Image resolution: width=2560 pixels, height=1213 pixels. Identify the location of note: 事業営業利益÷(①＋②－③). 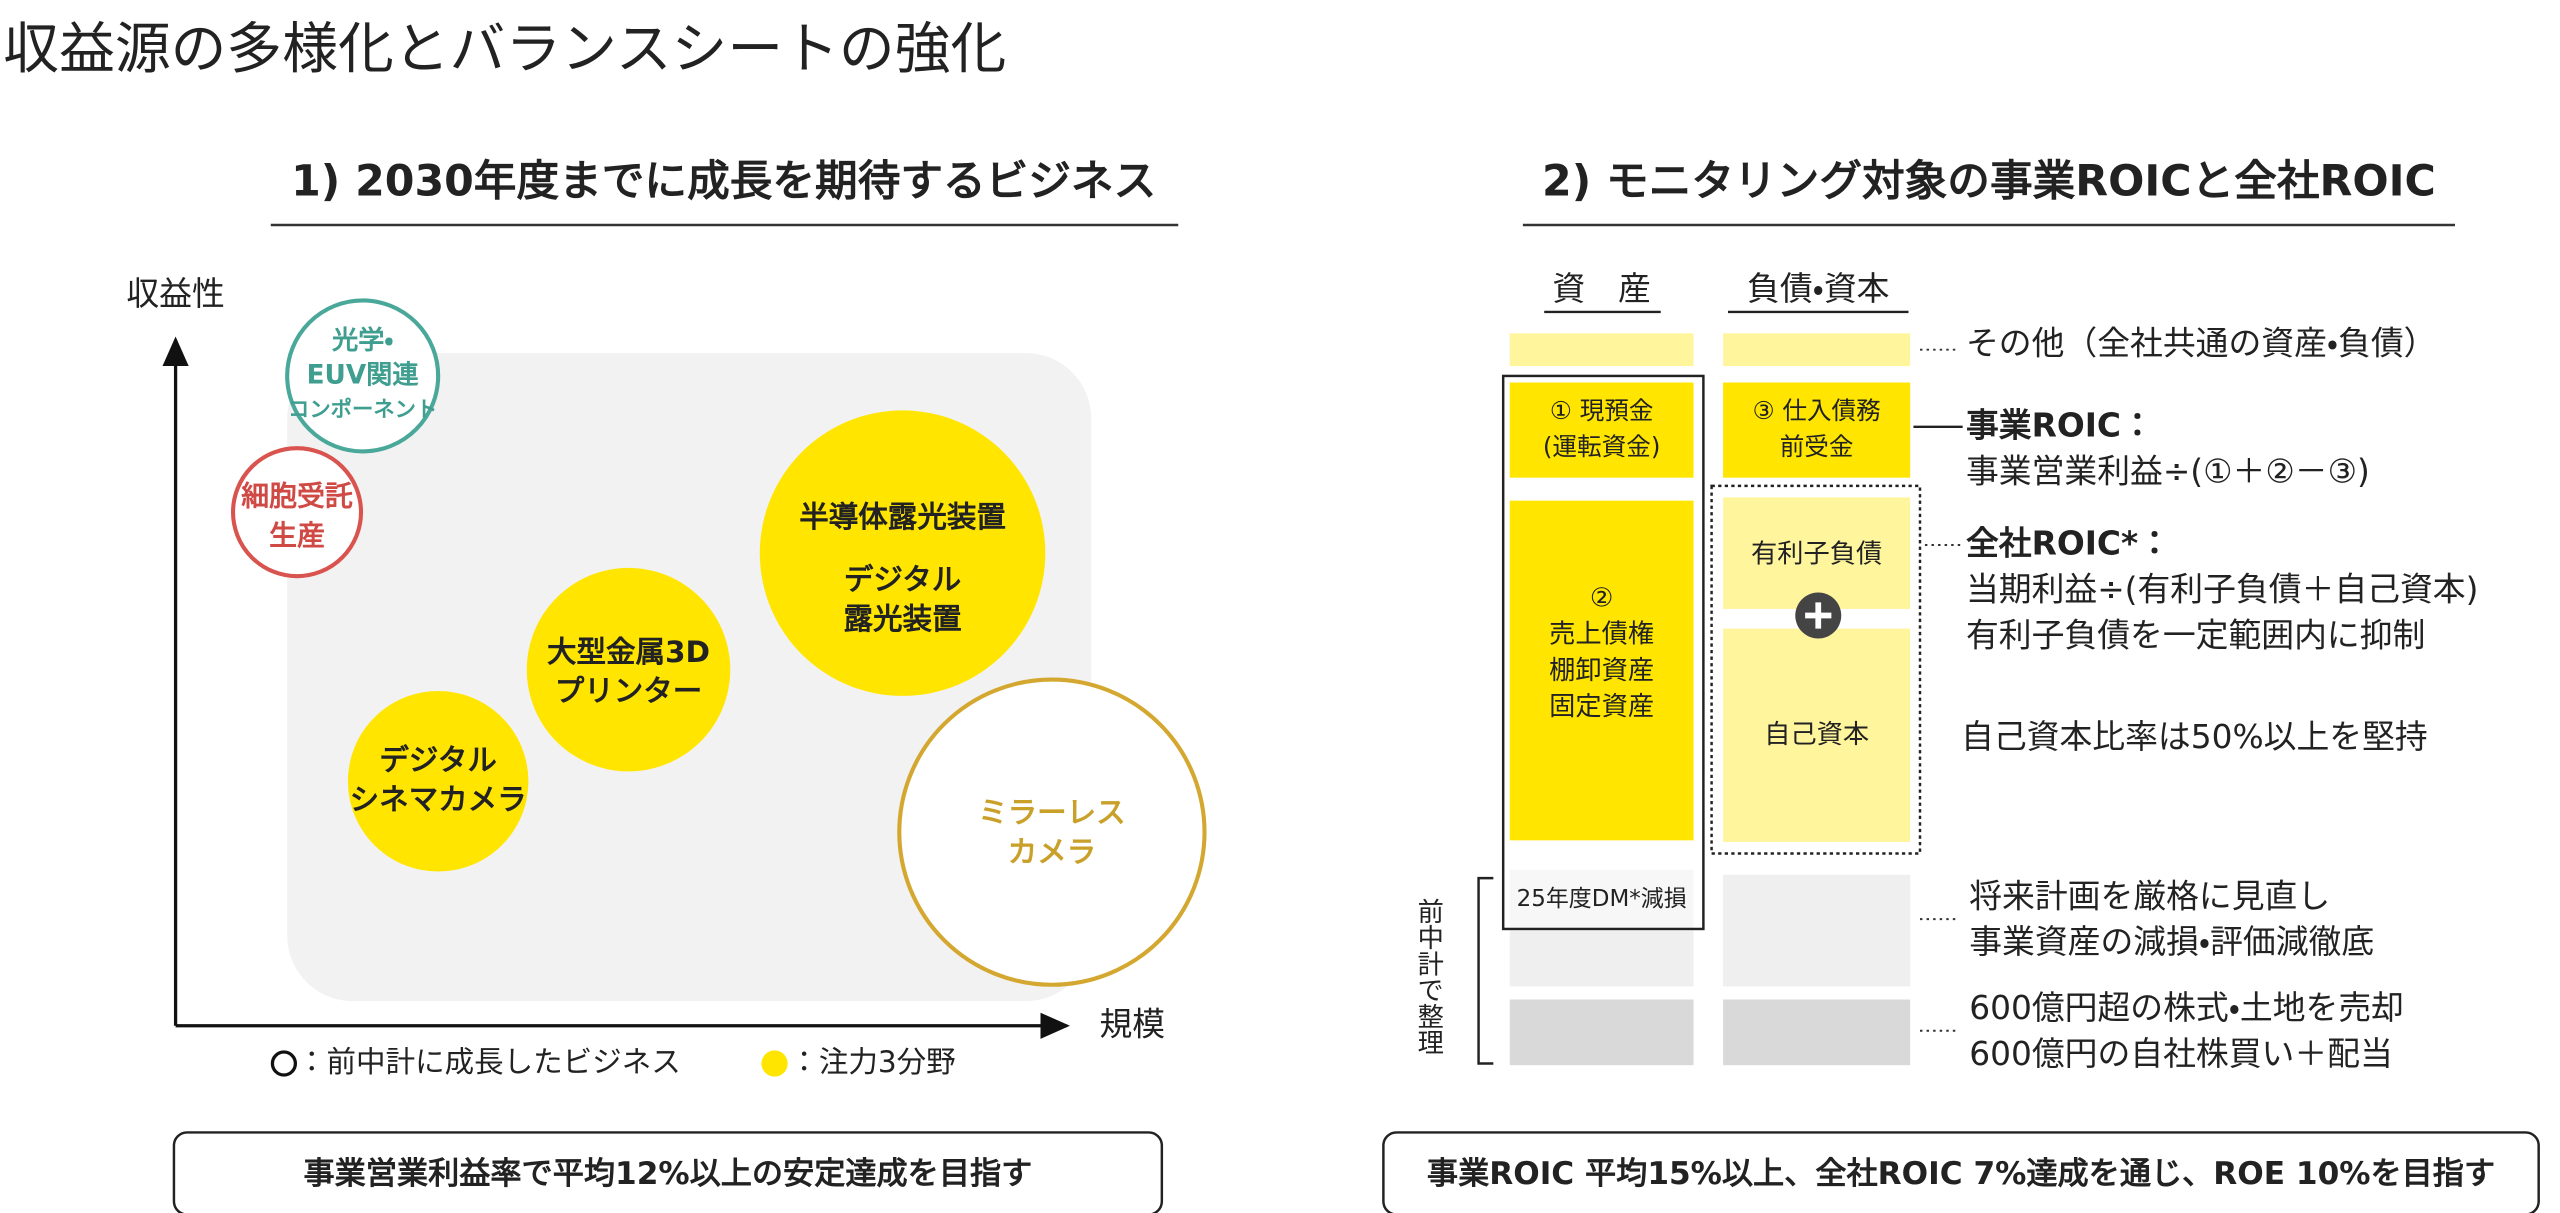
(2168, 471).